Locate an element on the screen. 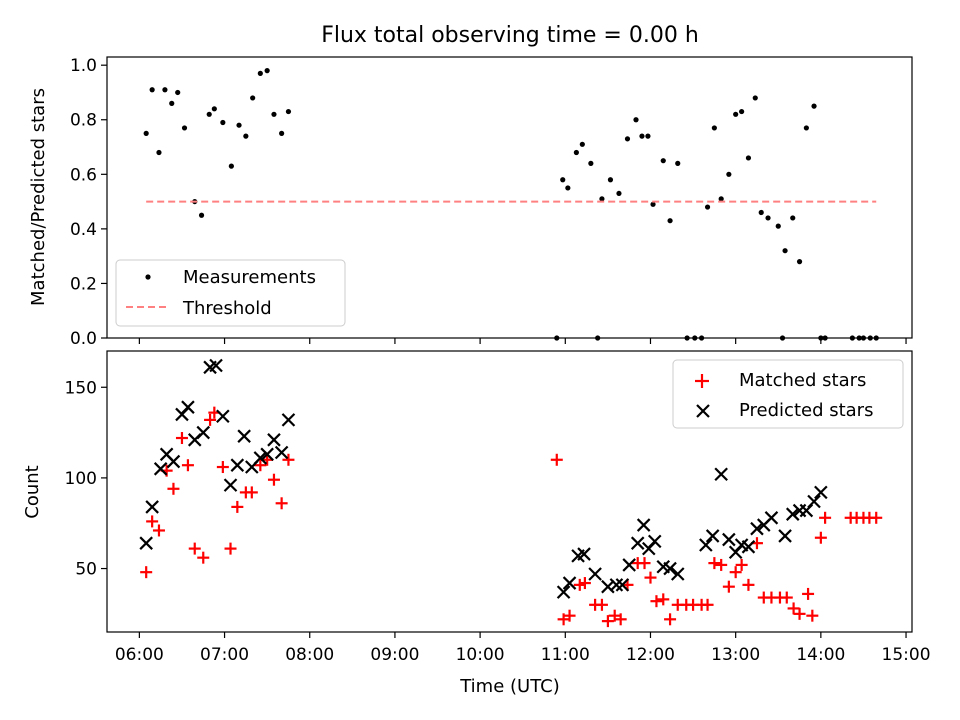  x-tick-label: 15:00 is located at coordinates (906, 655).